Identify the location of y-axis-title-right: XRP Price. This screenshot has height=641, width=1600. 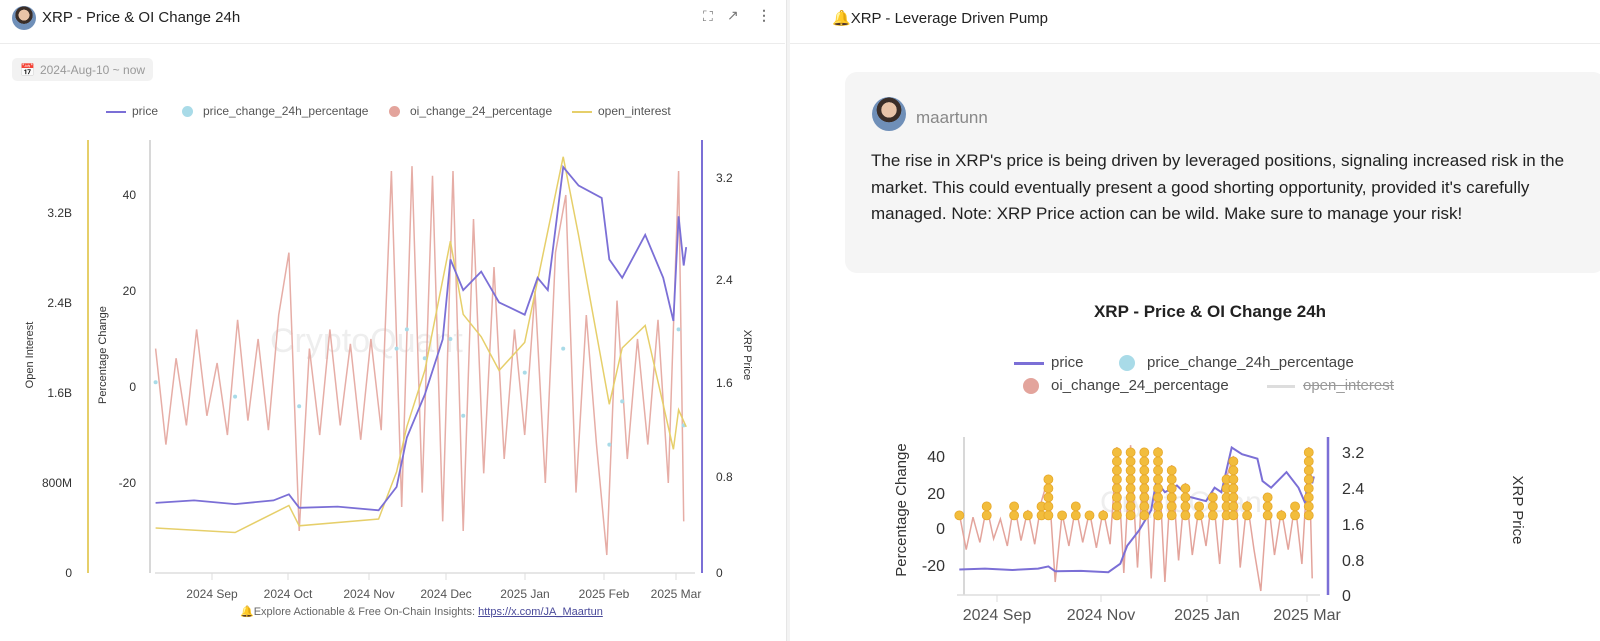
(1517, 510).